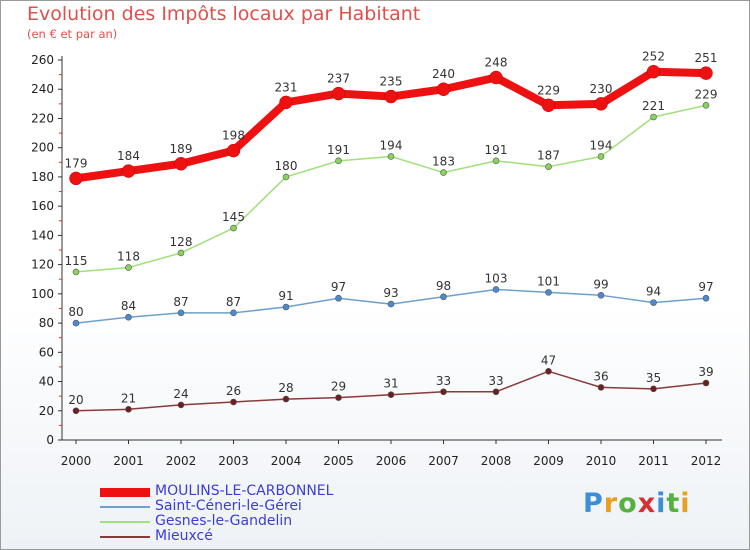 The height and width of the screenshot is (550, 750). I want to click on logo-letter: r, so click(611, 503).